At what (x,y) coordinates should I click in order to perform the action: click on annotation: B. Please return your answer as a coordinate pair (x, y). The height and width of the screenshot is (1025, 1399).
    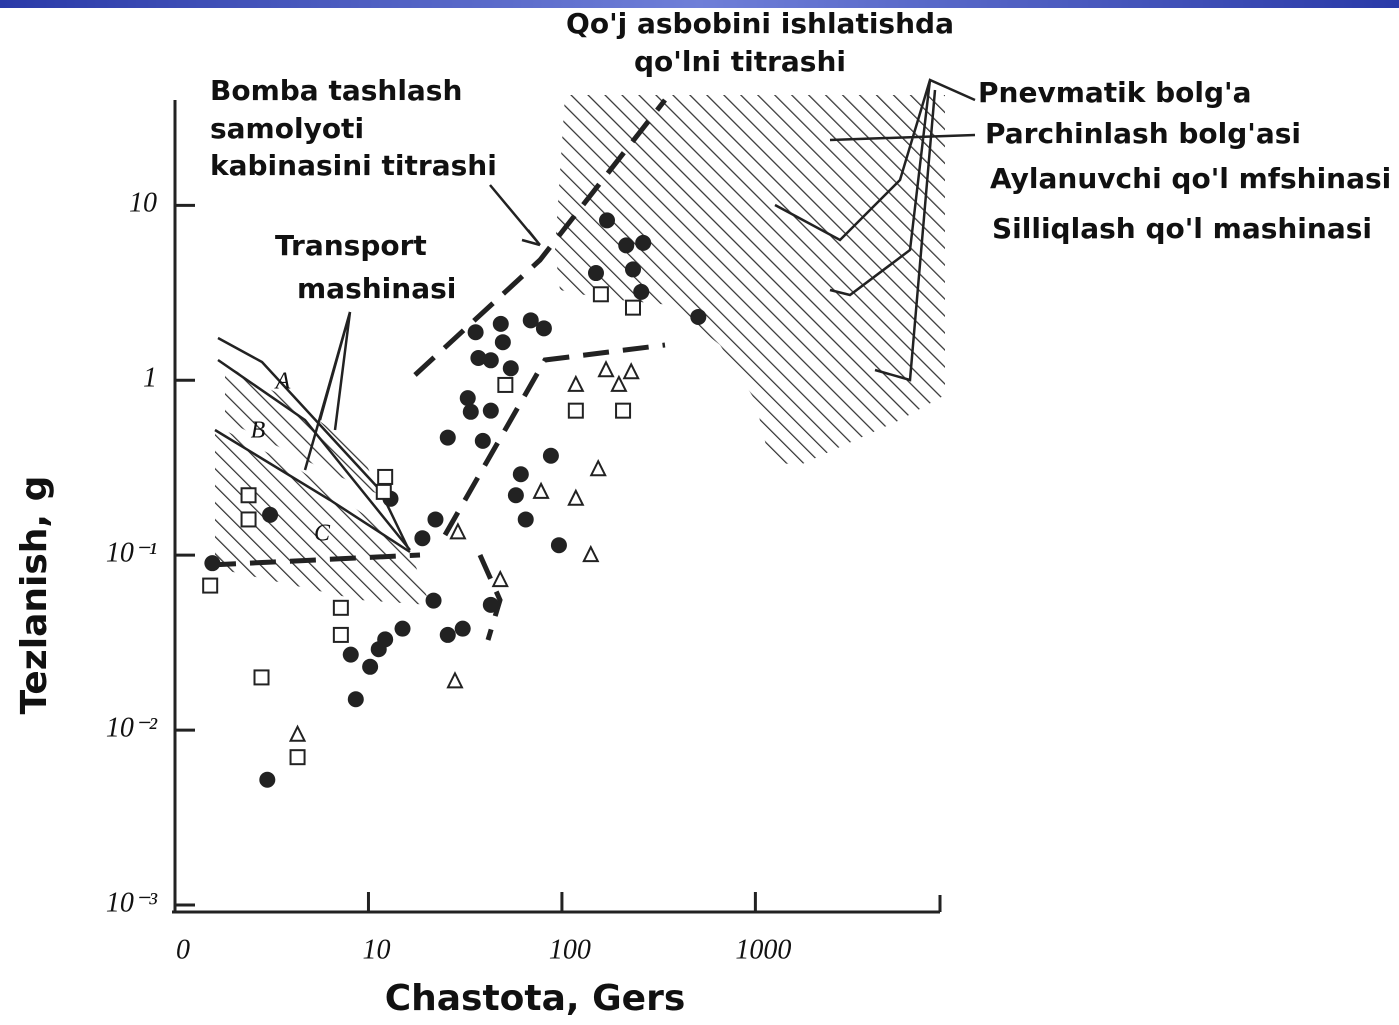
    Looking at the image, I should click on (258, 431).